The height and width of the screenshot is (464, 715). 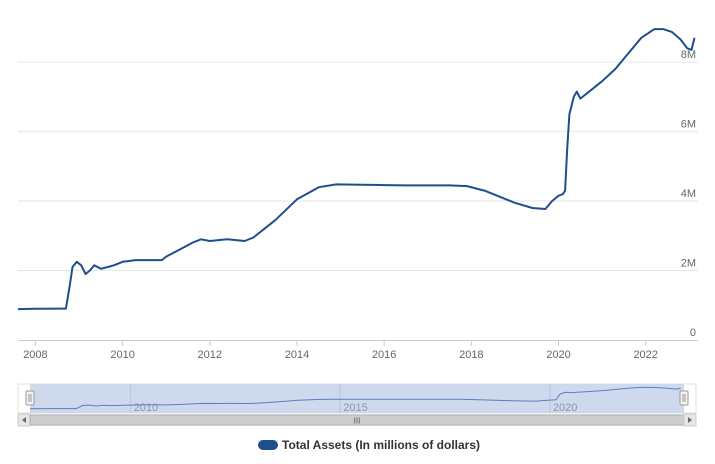 I want to click on y-tick-label: 2M, so click(x=688, y=264).